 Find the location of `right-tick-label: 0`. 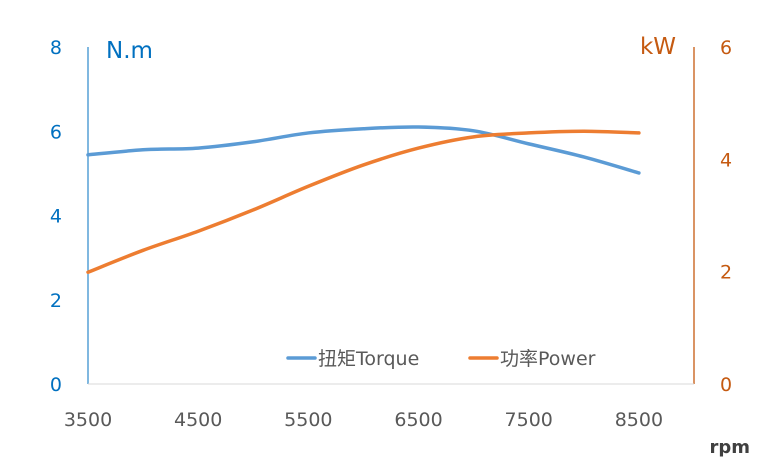

right-tick-label: 0 is located at coordinates (726, 385).